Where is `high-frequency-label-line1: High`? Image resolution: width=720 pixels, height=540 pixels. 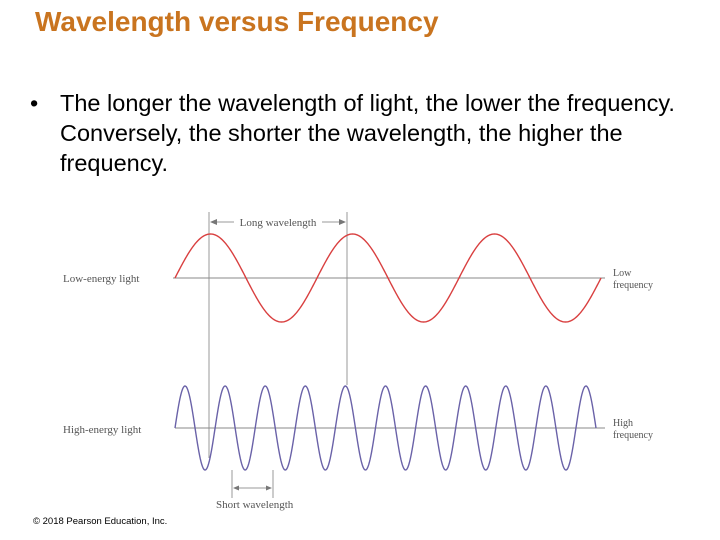 high-frequency-label-line1: High is located at coordinates (623, 423).